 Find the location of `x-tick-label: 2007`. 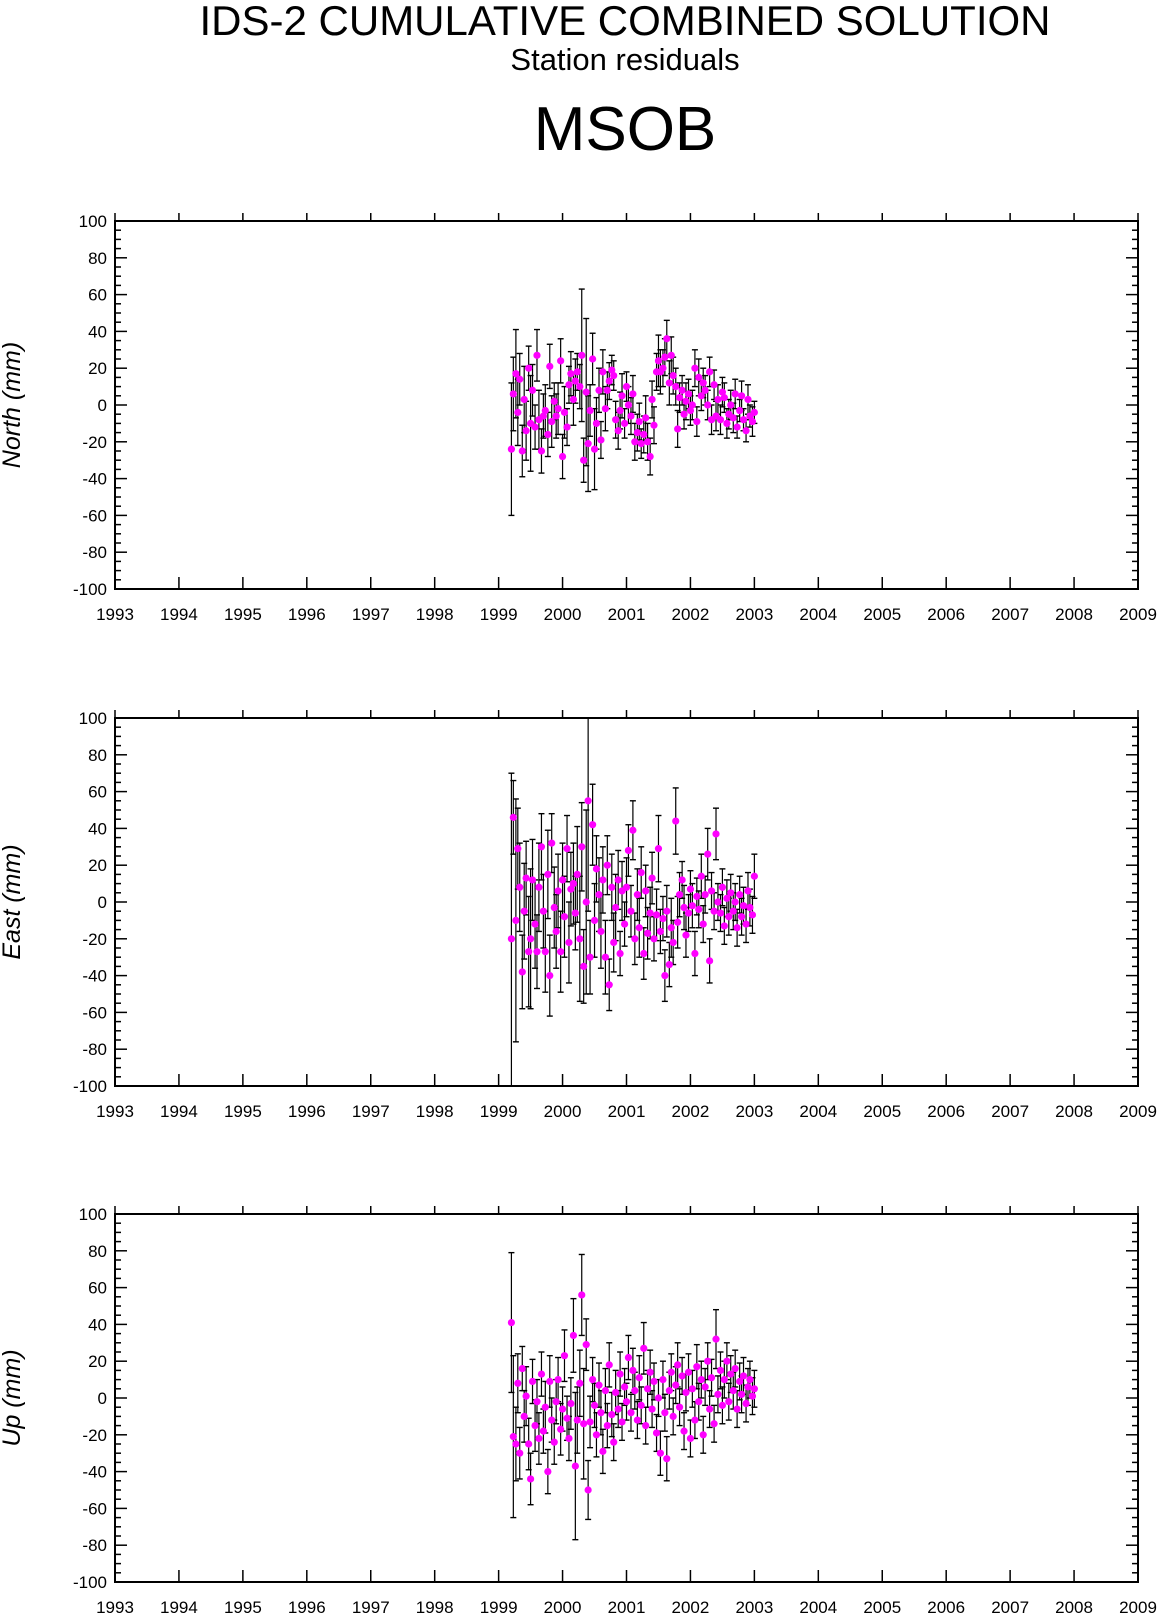

x-tick-label: 2007 is located at coordinates (1010, 1111).